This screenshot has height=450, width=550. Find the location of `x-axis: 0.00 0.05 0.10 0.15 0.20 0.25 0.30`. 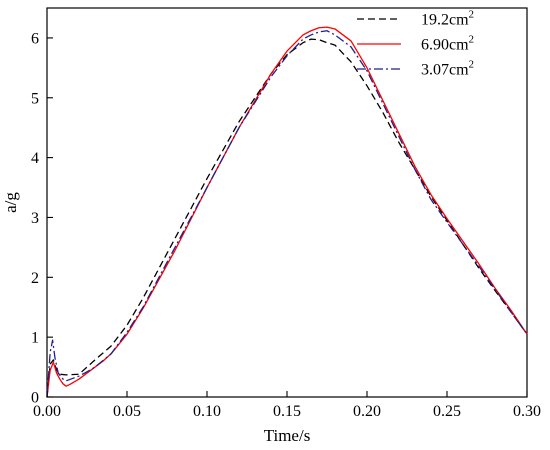

x-axis: 0.00 0.05 0.10 0.15 0.20 0.25 0.30 is located at coordinates (287, 405).